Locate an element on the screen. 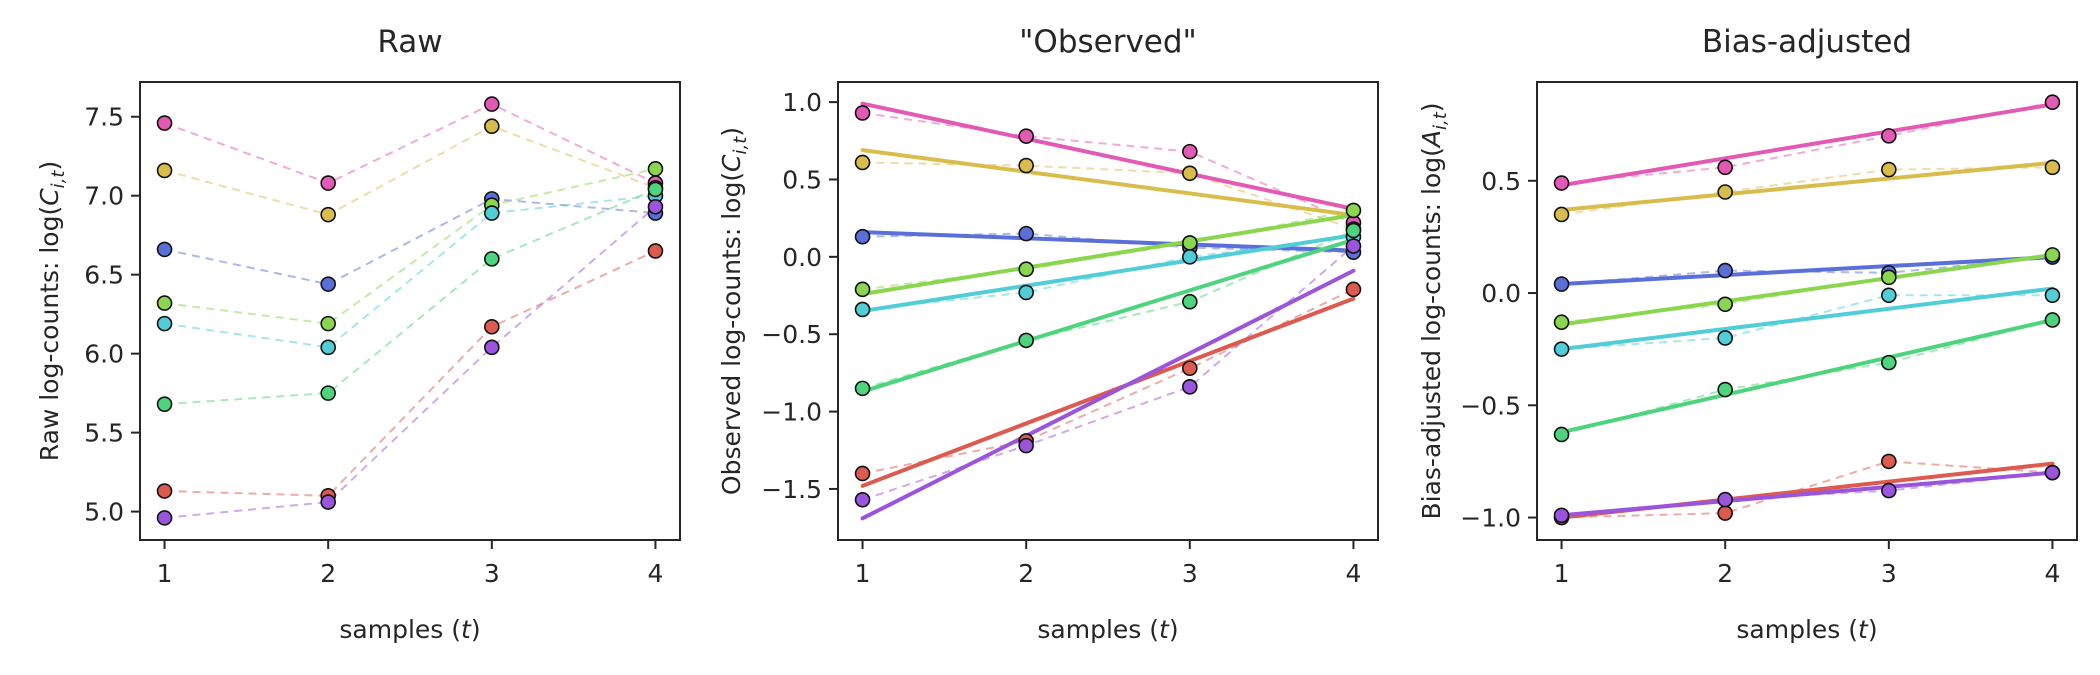  series-8-fit-line is located at coordinates (1807, 494).